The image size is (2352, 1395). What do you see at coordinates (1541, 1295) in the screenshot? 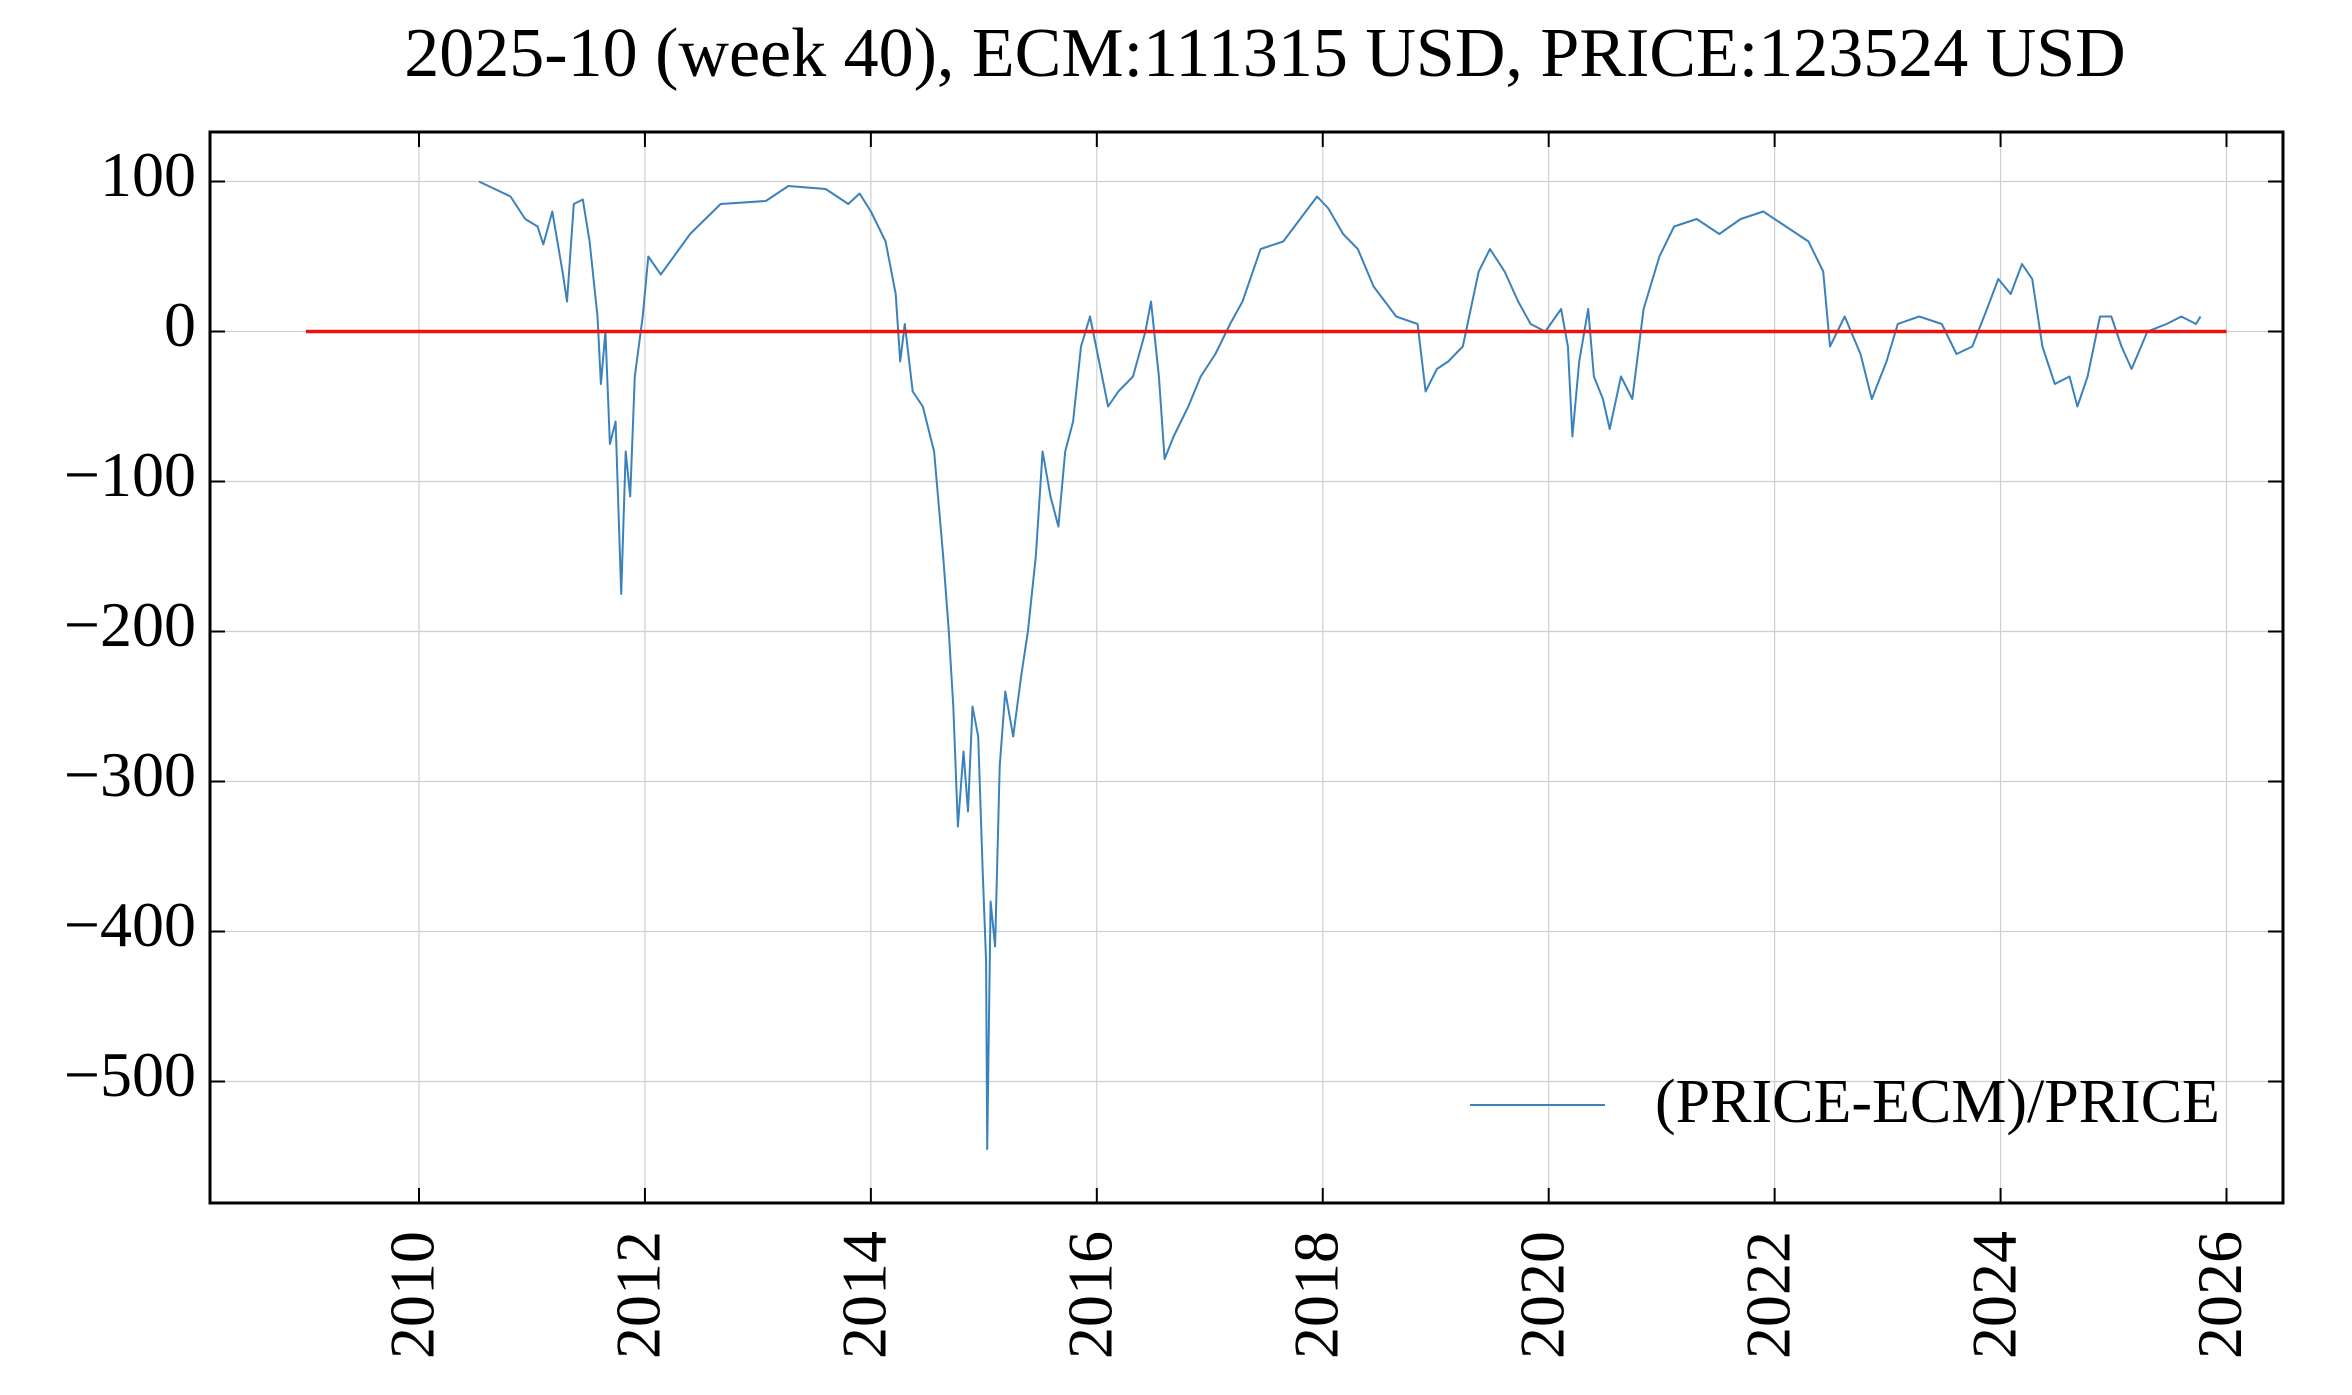
I see `x-tick-label: 2020` at bounding box center [1541, 1295].